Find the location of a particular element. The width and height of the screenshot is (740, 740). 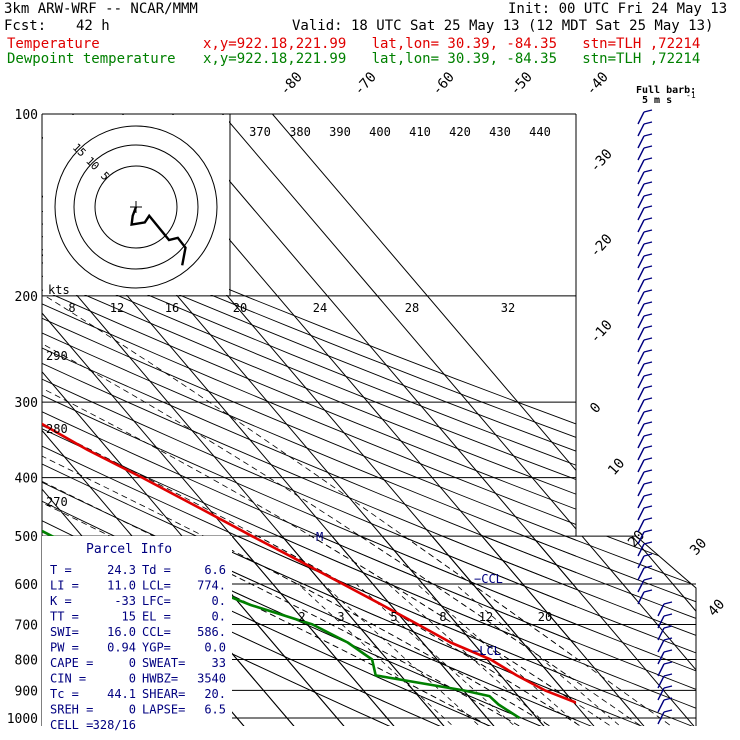

parcel-field-value: 586. is located at coordinates (211, 632).